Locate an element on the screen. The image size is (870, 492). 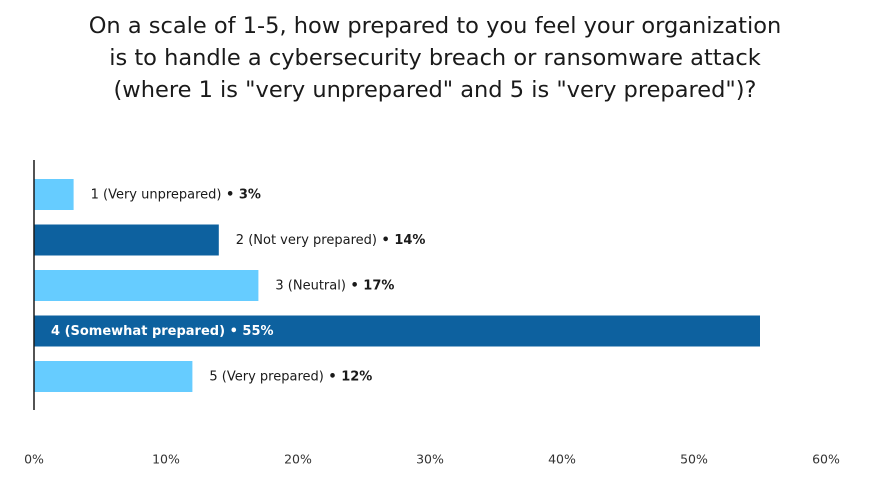
x-tick-label-0: 0% is located at coordinates (34, 459).